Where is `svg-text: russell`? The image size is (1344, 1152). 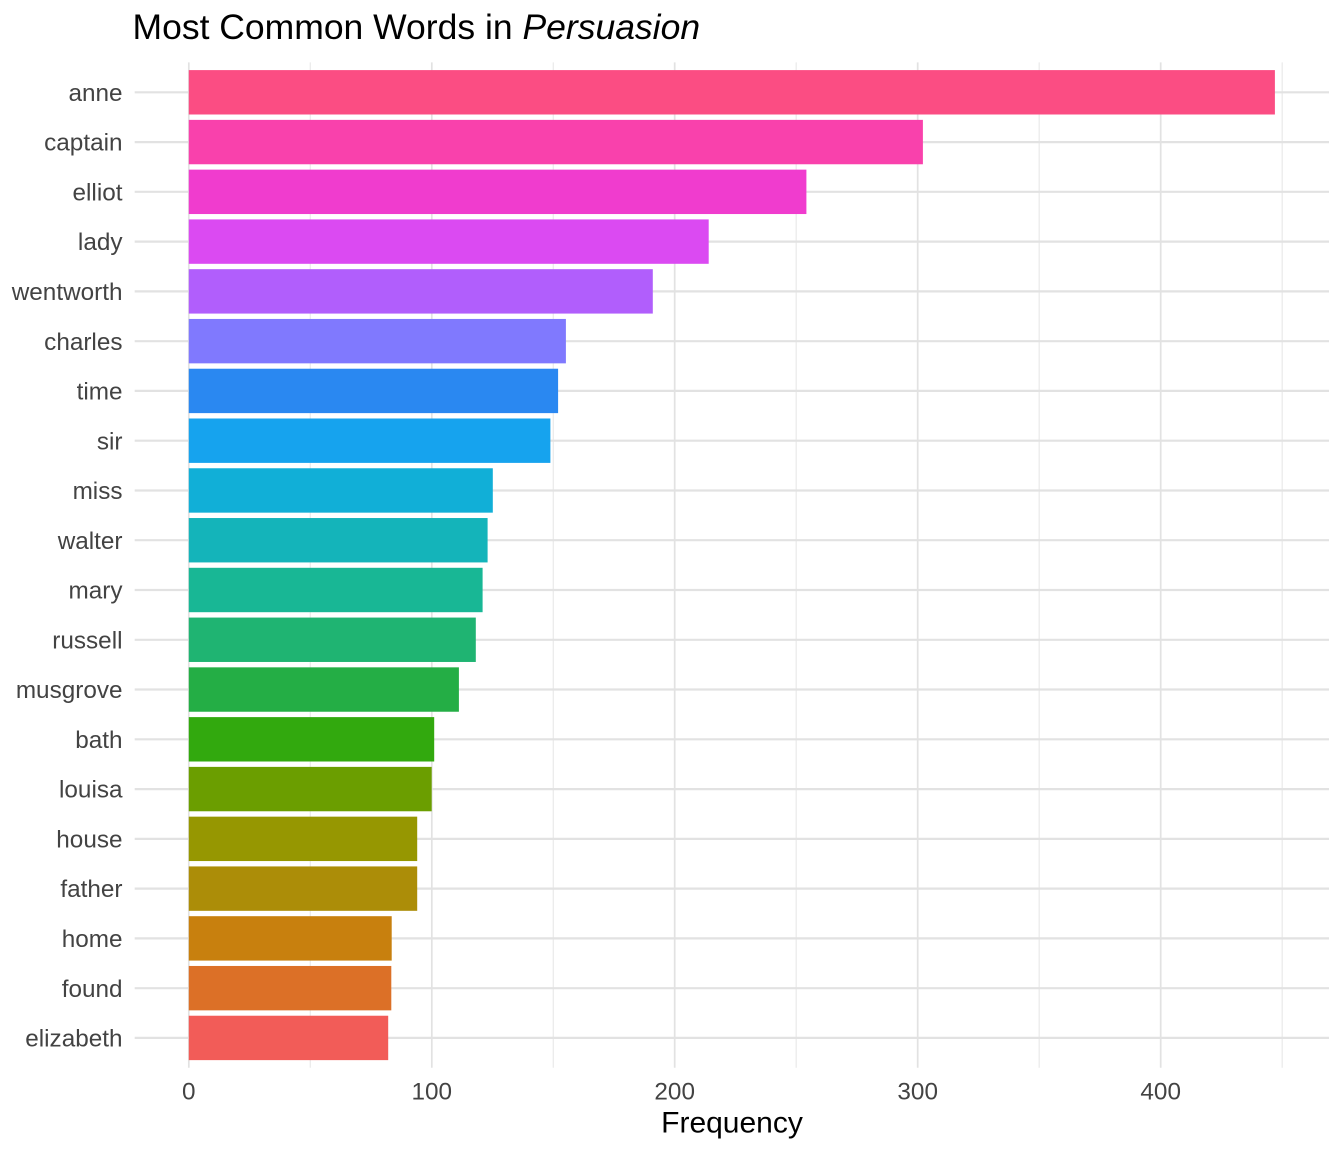 svg-text: russell is located at coordinates (87, 640).